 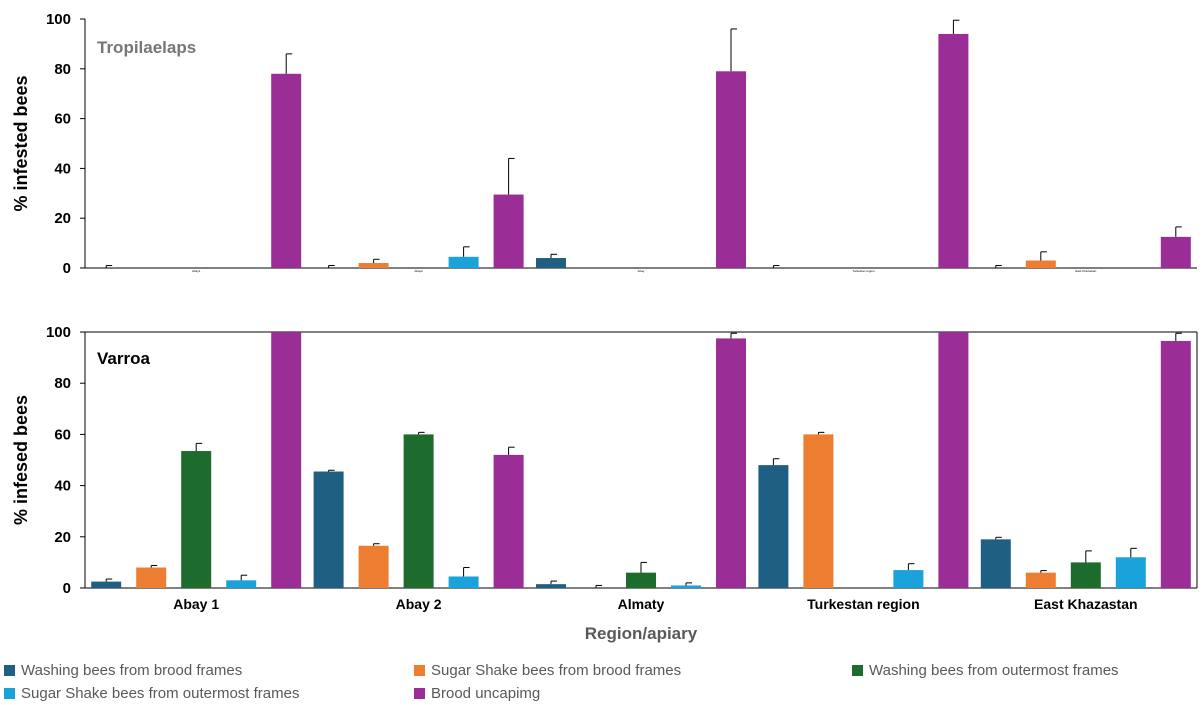 I want to click on legend-item-brood-uncapping: Brood uncapimg, so click(x=477, y=693).